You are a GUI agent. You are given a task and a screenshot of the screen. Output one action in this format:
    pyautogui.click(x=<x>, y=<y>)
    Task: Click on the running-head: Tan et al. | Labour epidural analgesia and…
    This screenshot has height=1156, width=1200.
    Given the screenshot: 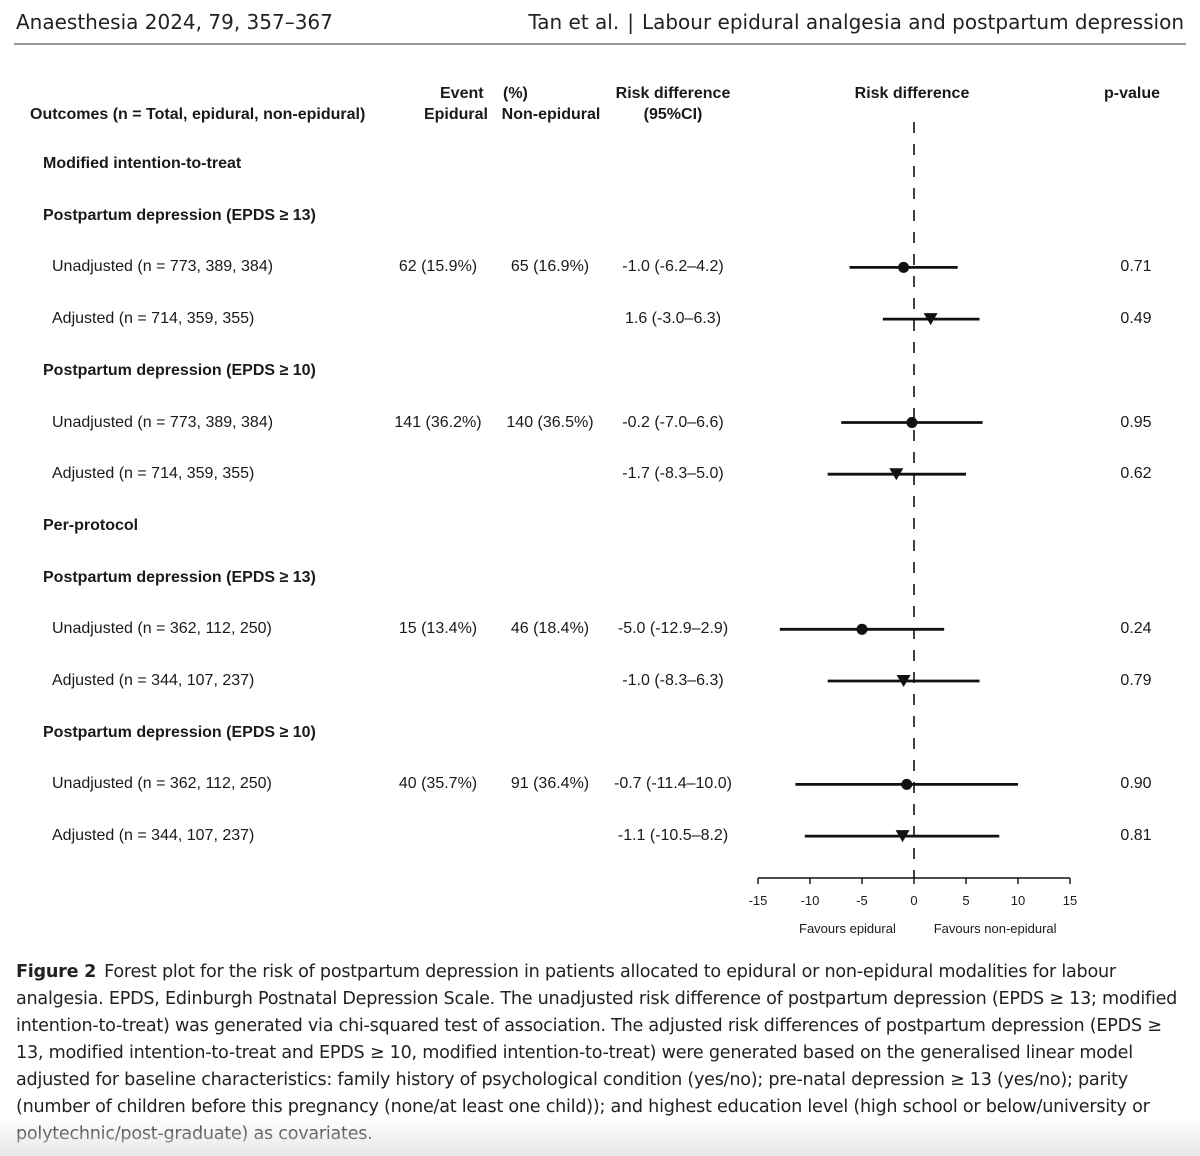 What is the action you would take?
    pyautogui.click(x=856, y=22)
    